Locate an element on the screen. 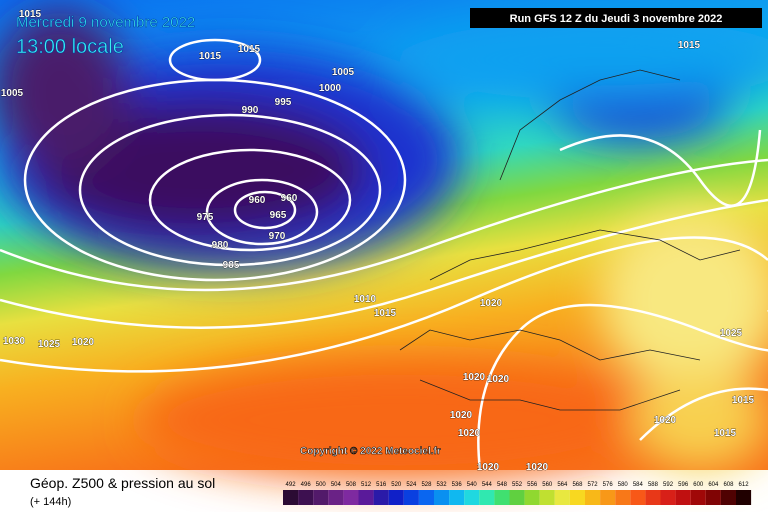 This screenshot has height=512, width=768. copyright: Copyright © 2022 Meteociel.fr is located at coordinates (370, 451).